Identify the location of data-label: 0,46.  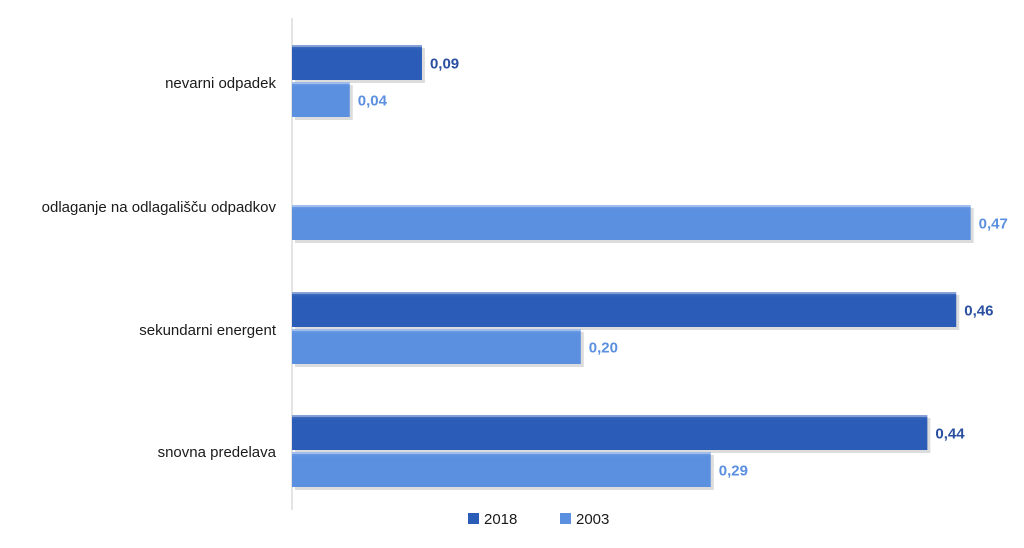
(978, 311).